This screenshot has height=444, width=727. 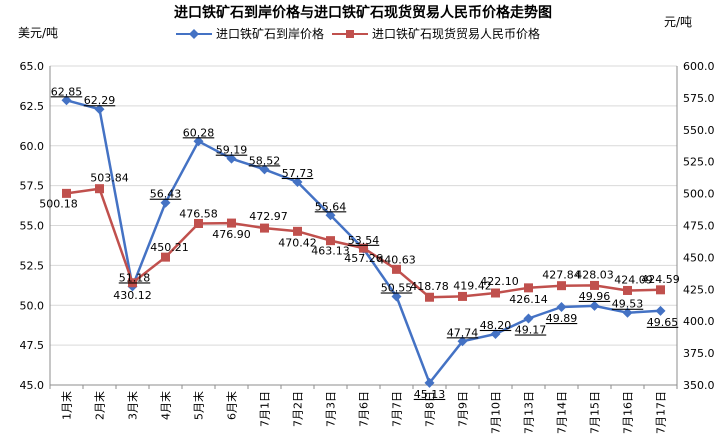 What do you see at coordinates (699, 66) in the screenshot?
I see `right-tick-label: 600.0` at bounding box center [699, 66].